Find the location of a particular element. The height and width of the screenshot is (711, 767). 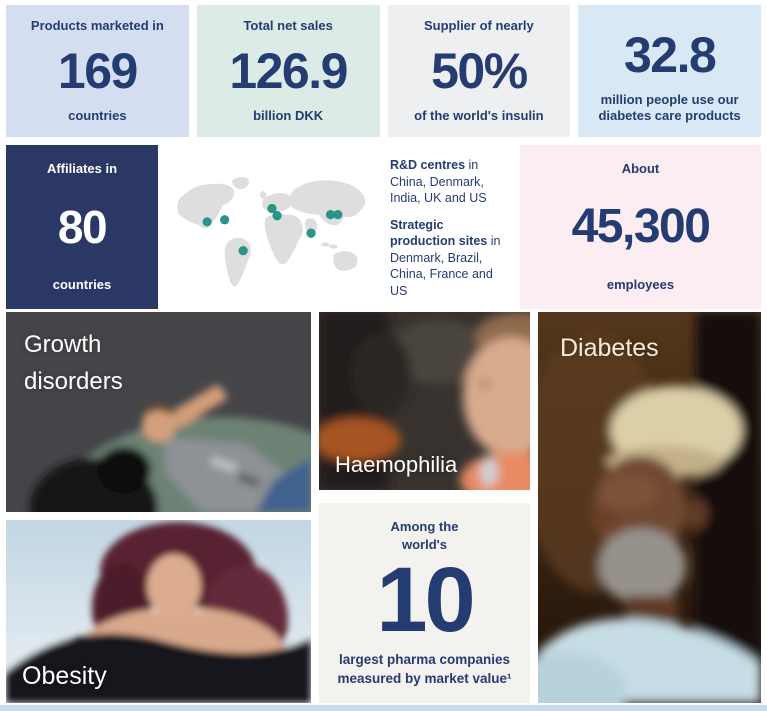

photo-label-growth-disorders: Growth disorders is located at coordinates (73, 363).